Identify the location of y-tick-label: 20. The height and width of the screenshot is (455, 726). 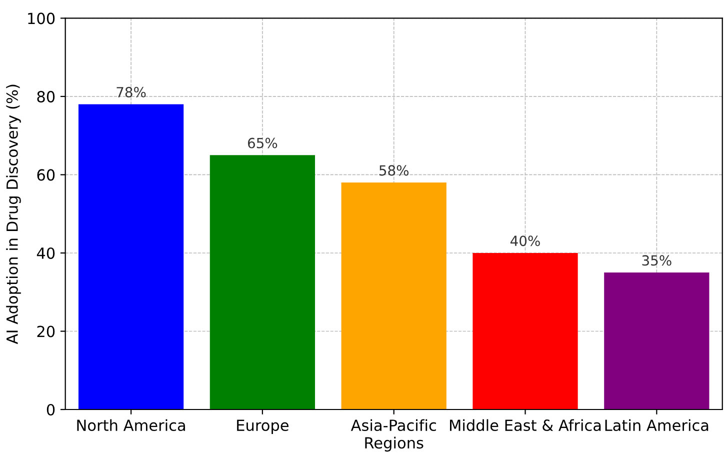
(46, 332).